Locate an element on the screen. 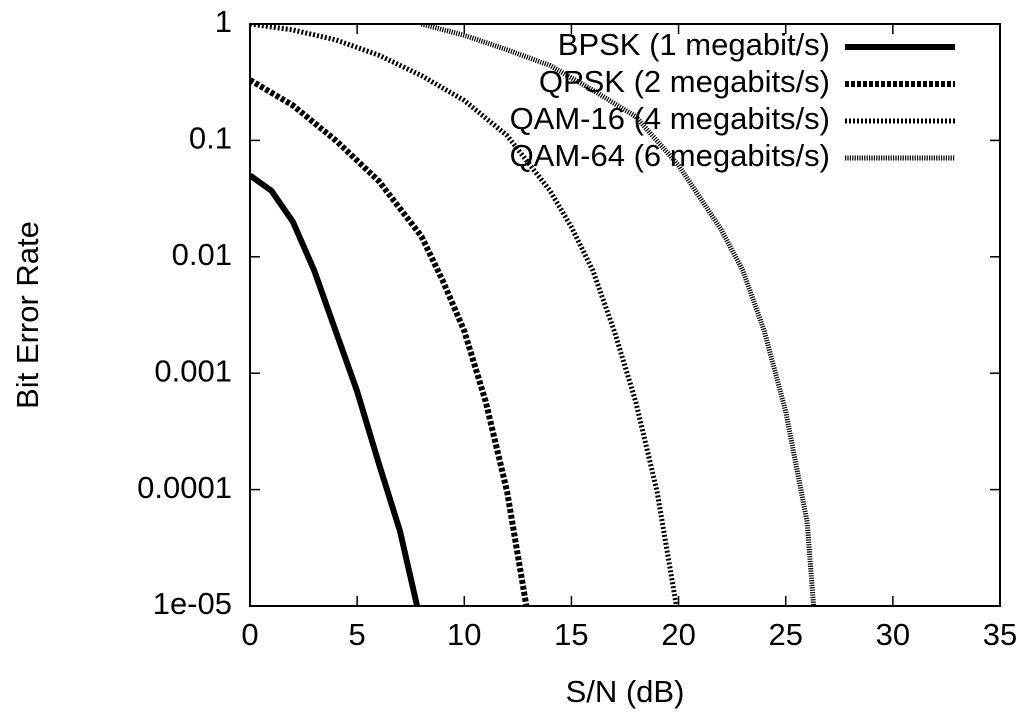 This screenshot has height=721, width=1033. x-tick-label: 0 is located at coordinates (249, 634).